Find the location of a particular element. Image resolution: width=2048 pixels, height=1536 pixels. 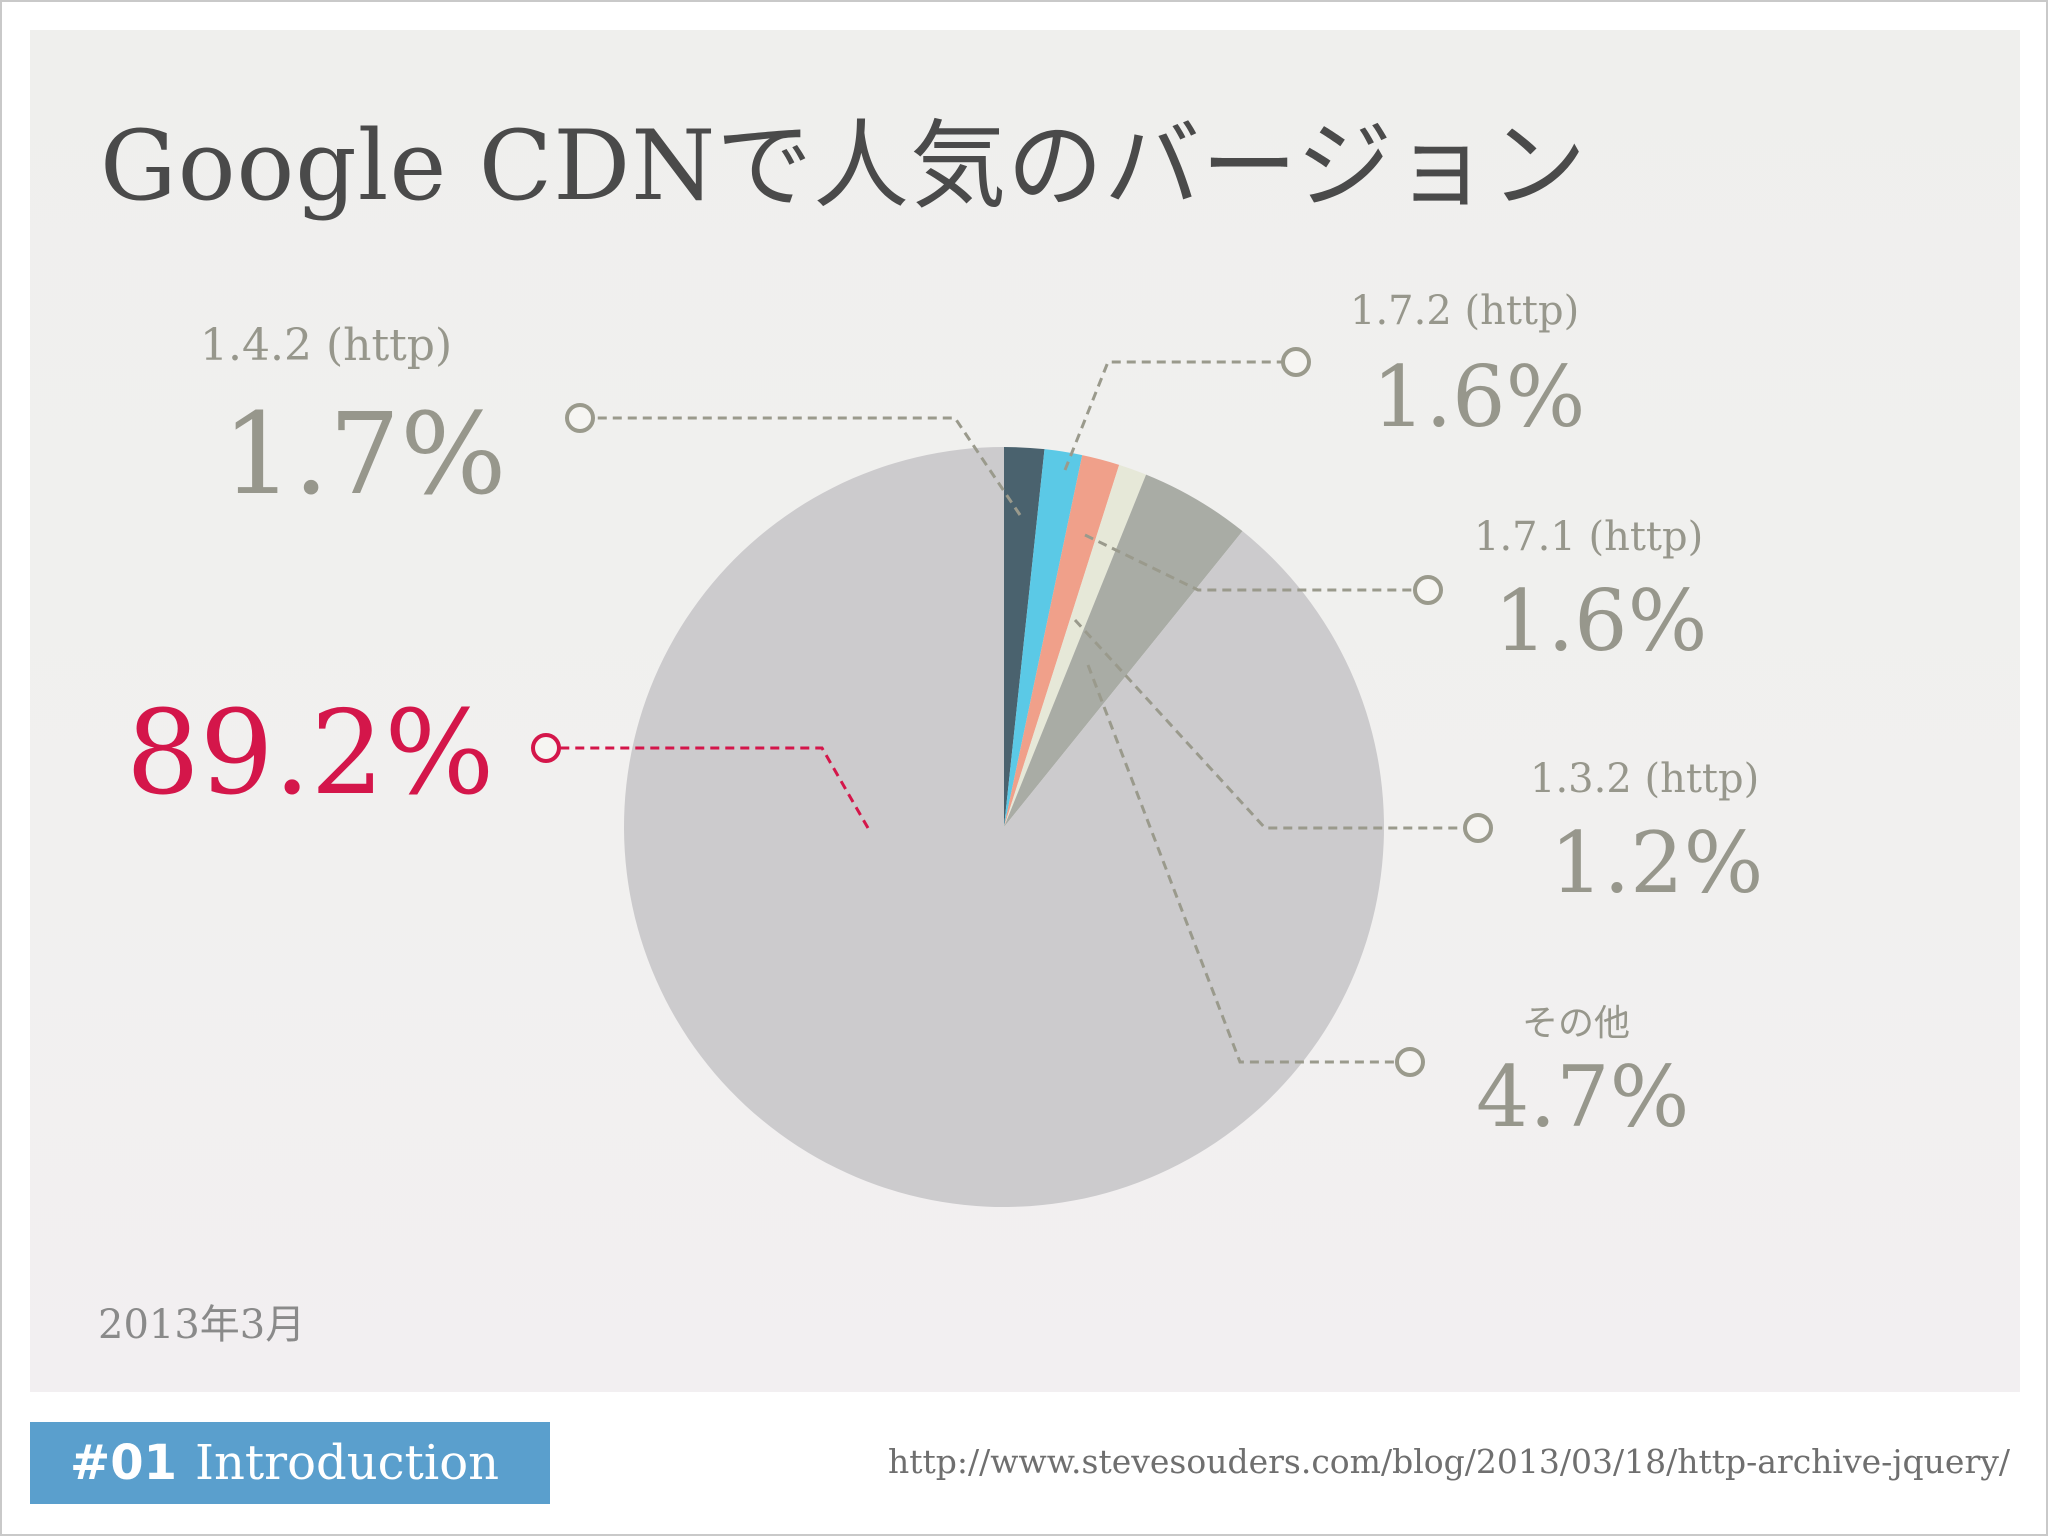

leader-1-4-2-line is located at coordinates (801, 466).